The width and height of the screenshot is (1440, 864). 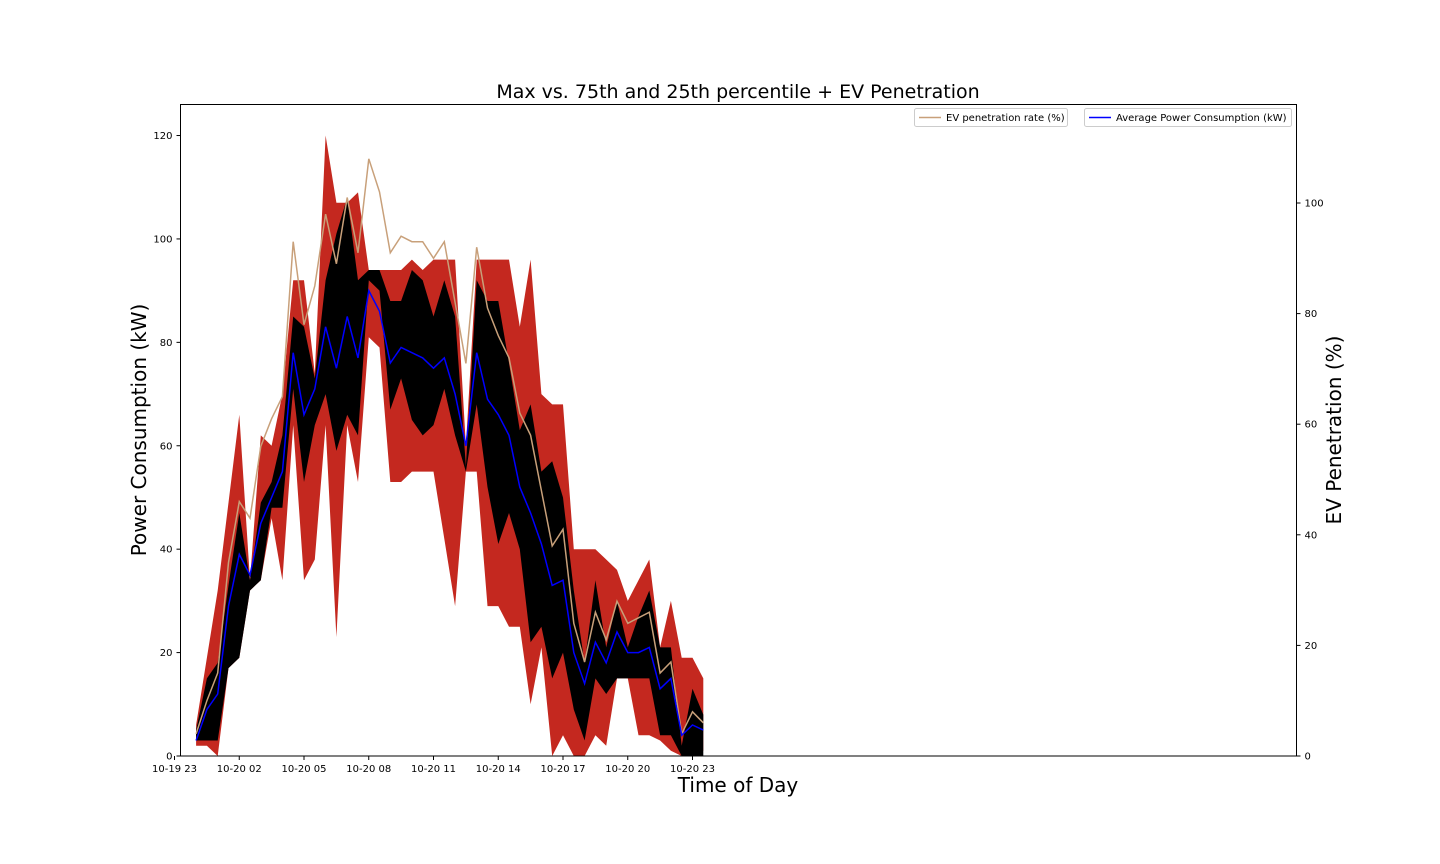 What do you see at coordinates (1311, 425) in the screenshot?
I see `y2-tick-label: 60` at bounding box center [1311, 425].